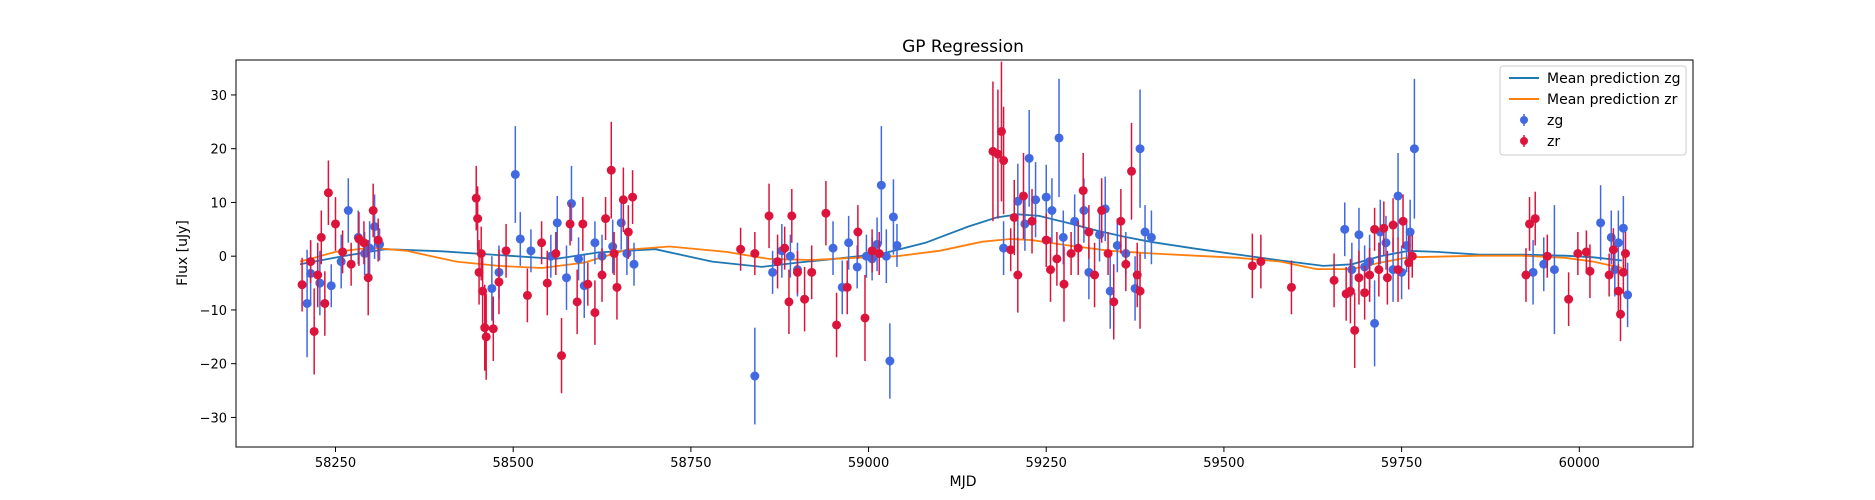 This screenshot has height=500, width=1875. What do you see at coordinates (183, 253) in the screenshot?
I see `y-axis-label: Flux [uJy]` at bounding box center [183, 253].